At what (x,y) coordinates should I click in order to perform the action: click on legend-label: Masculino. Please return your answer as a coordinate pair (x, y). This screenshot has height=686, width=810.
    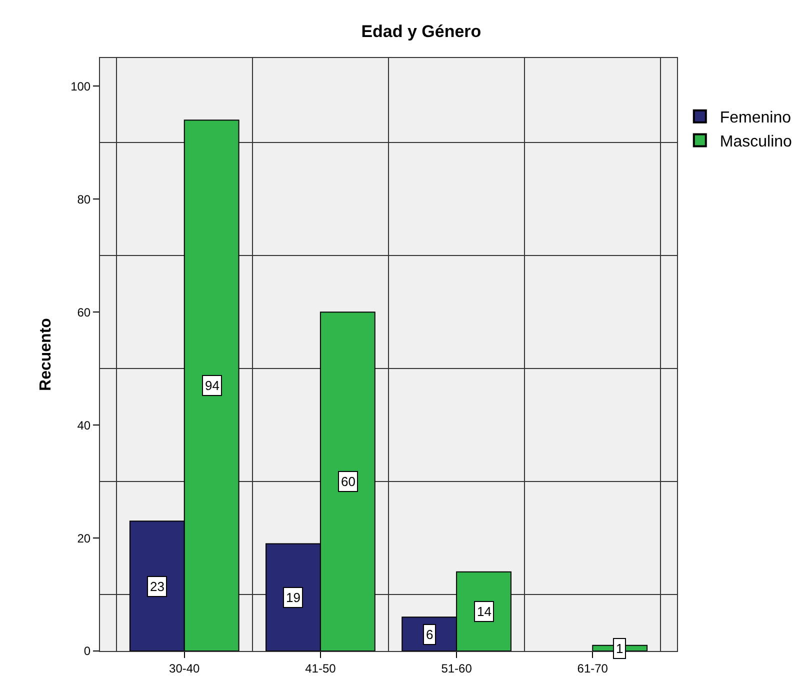
    Looking at the image, I should click on (756, 141).